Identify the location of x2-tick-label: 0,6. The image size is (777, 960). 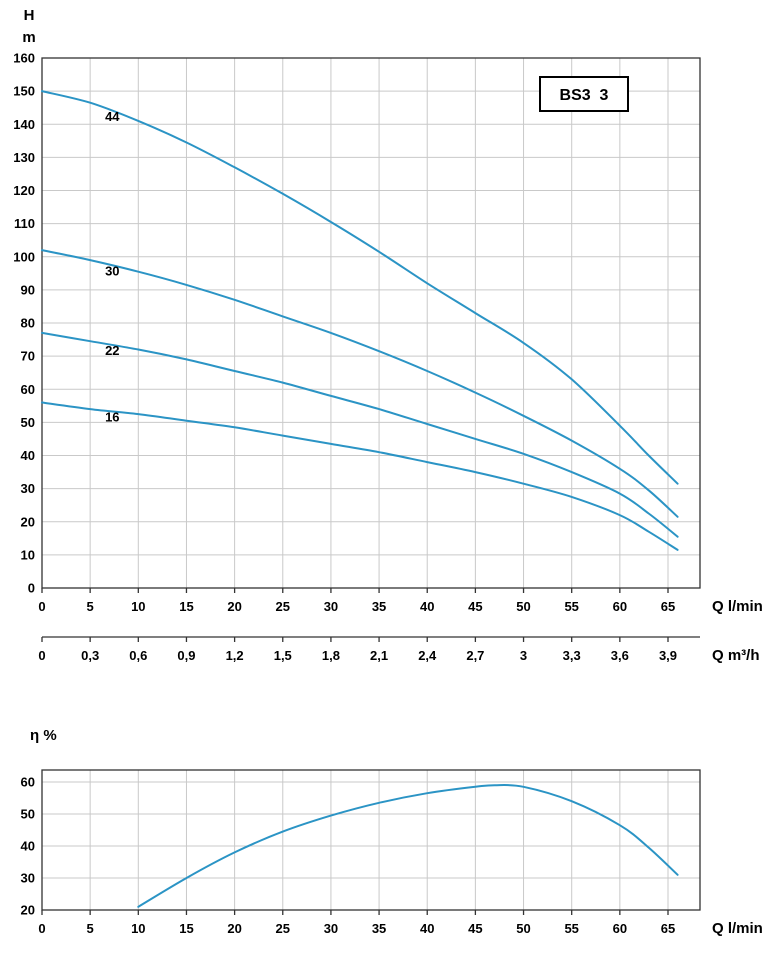
(138, 655).